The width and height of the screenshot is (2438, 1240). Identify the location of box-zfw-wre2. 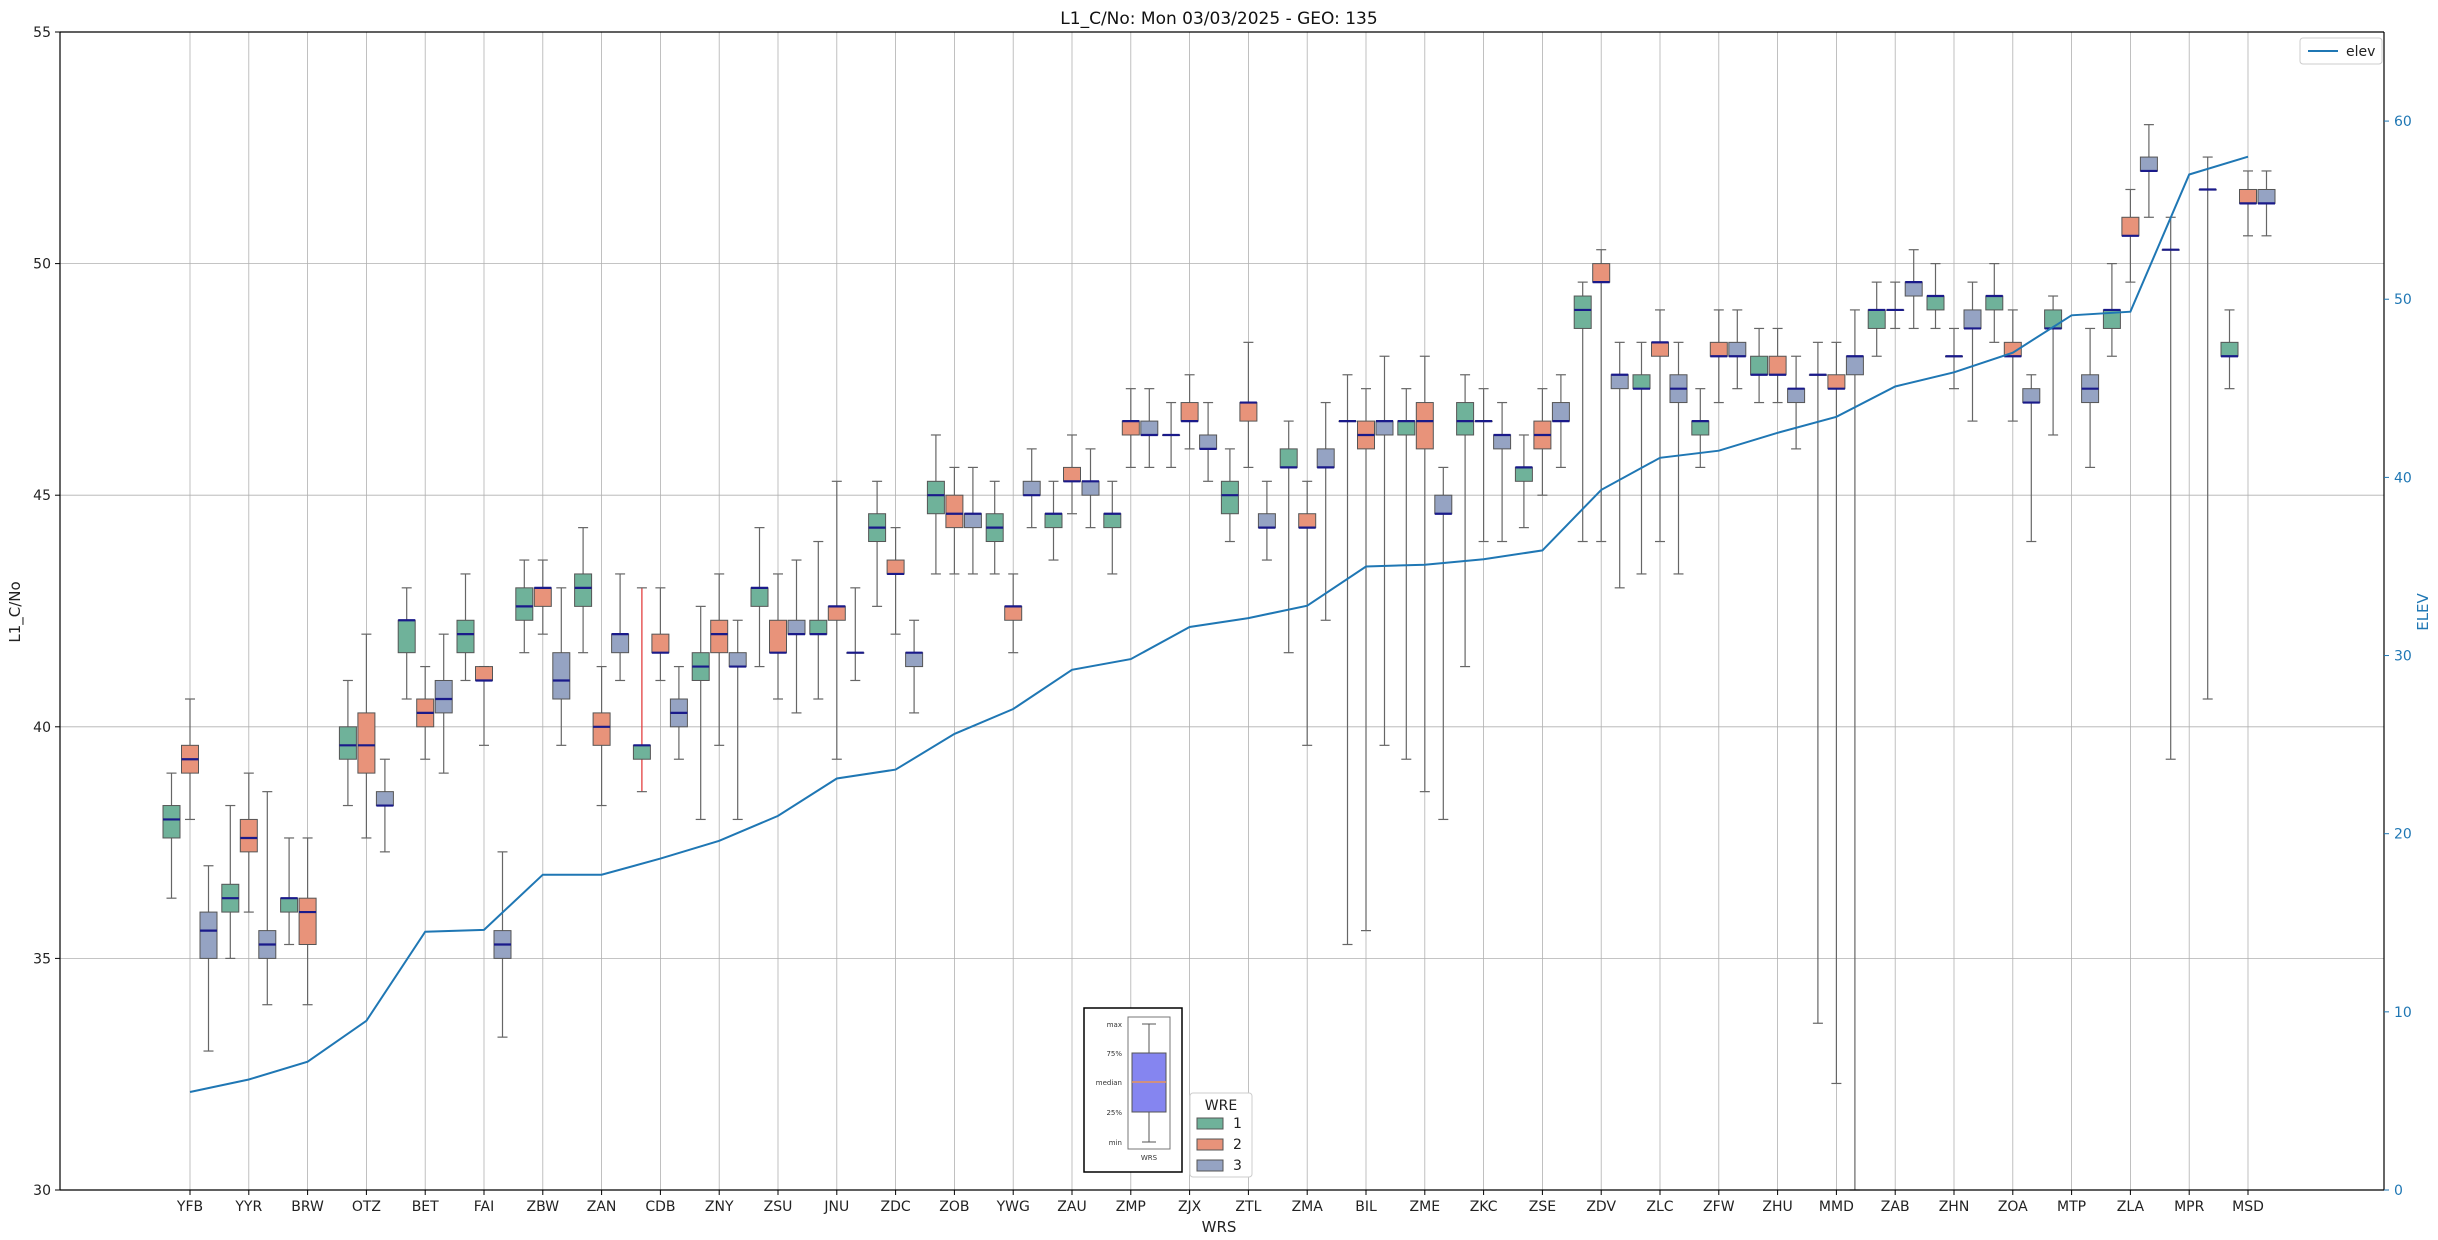
(1718, 356).